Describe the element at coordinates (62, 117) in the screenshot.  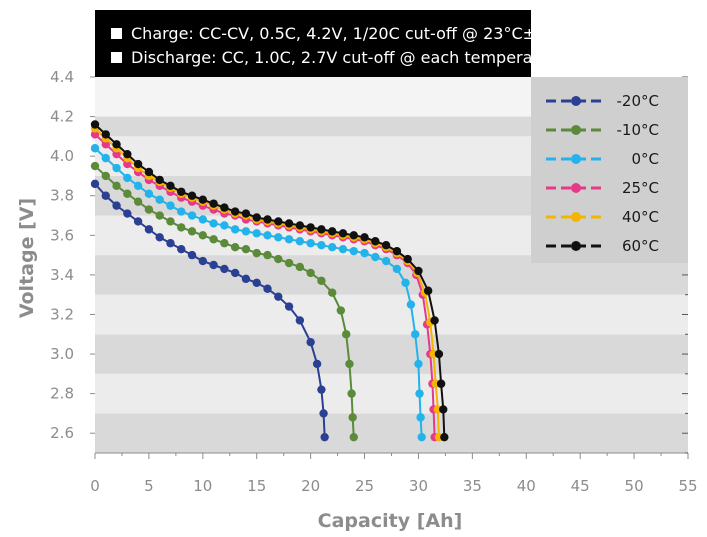
I see `y-tick-label: 4.2` at that location.